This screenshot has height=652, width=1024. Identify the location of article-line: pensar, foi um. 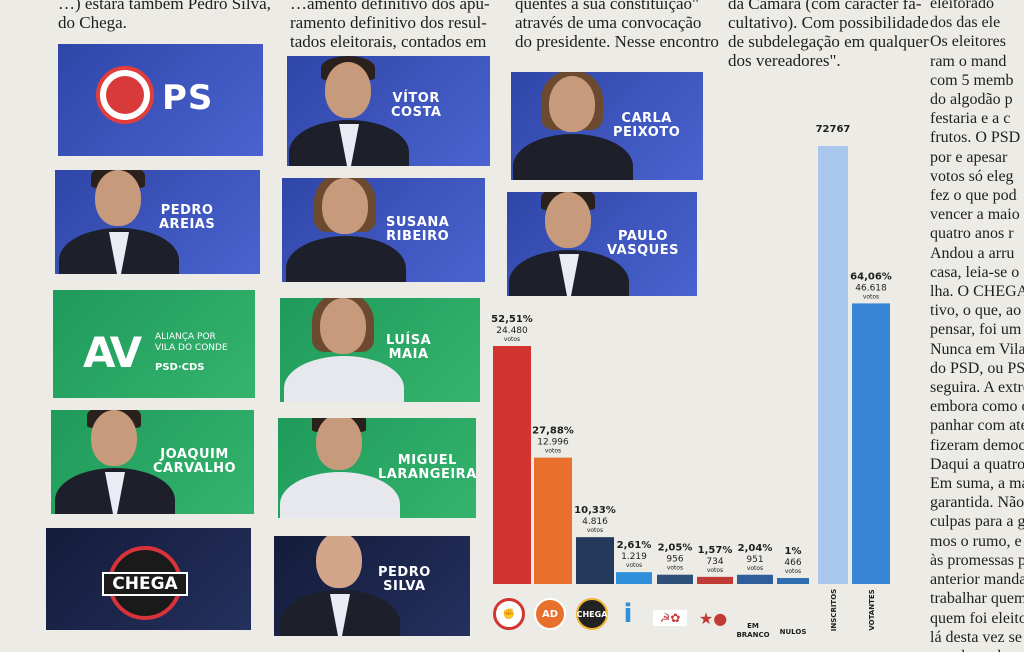
(976, 330).